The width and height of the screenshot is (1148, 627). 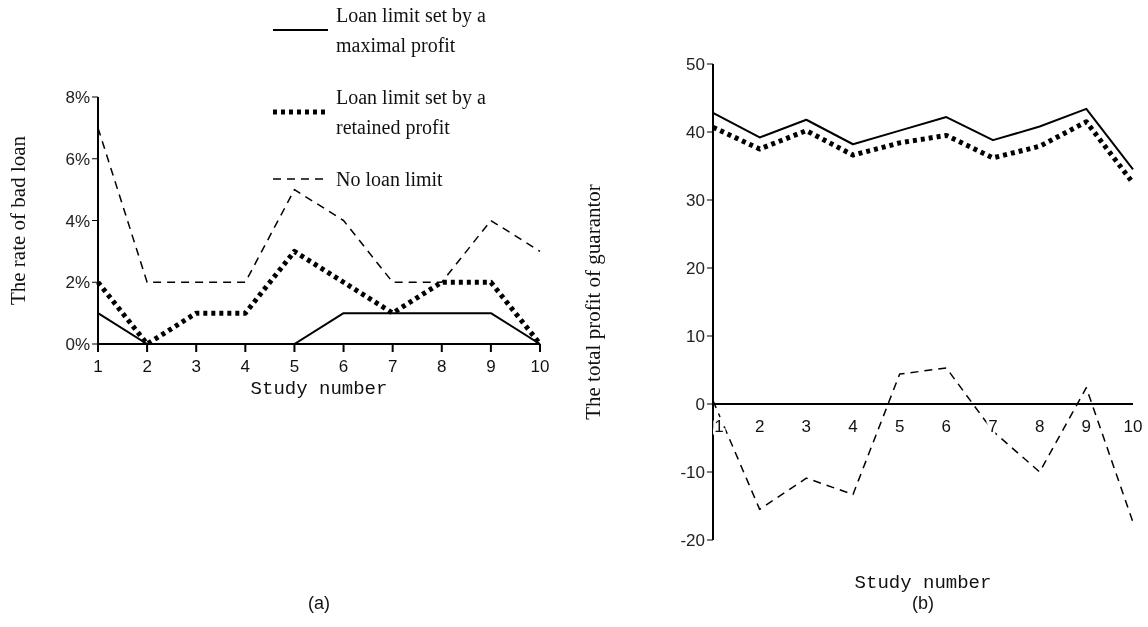 What do you see at coordinates (695, 337) in the screenshot?
I see `y-tick-label: 10` at bounding box center [695, 337].